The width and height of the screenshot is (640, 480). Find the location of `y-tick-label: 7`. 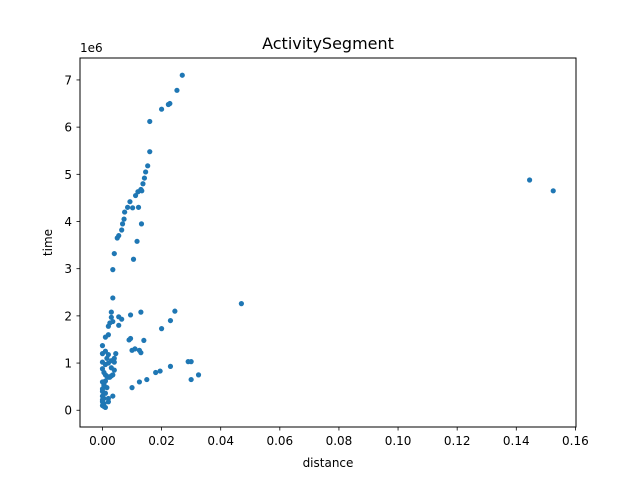

y-tick-label: 7 is located at coordinates (68, 80).